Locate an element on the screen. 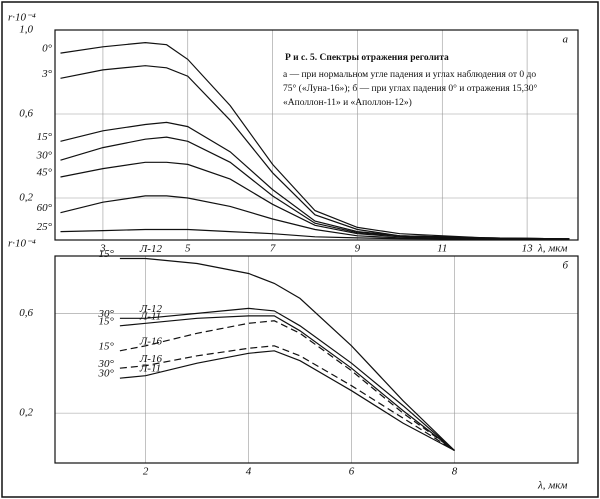  series-angle-label: 3° is located at coordinates (47, 74).